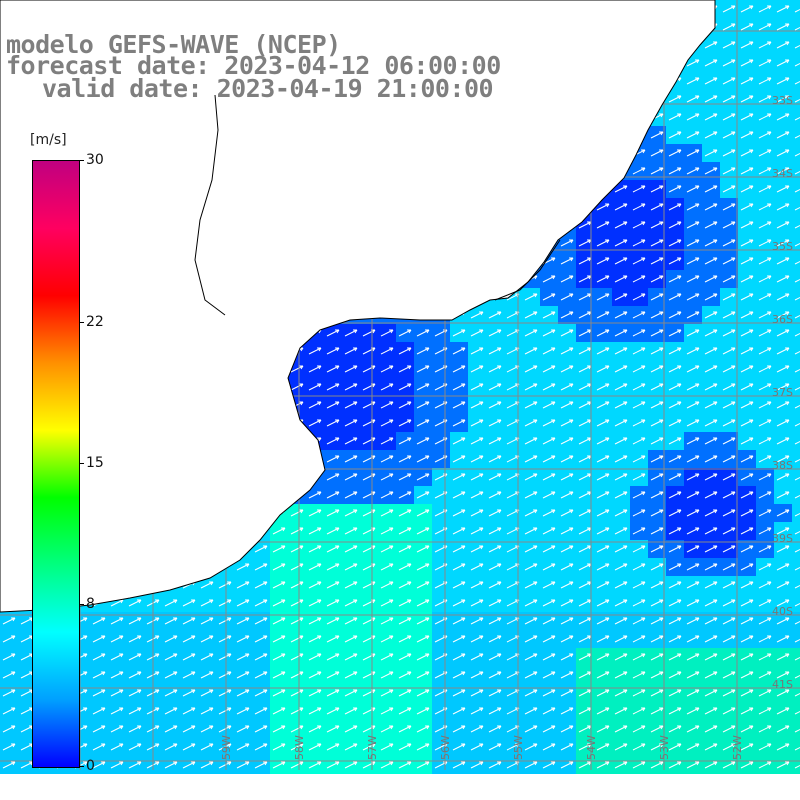 The width and height of the screenshot is (800, 800). Describe the element at coordinates (372, 747) in the screenshot. I see `longitude-label: 57W` at that location.